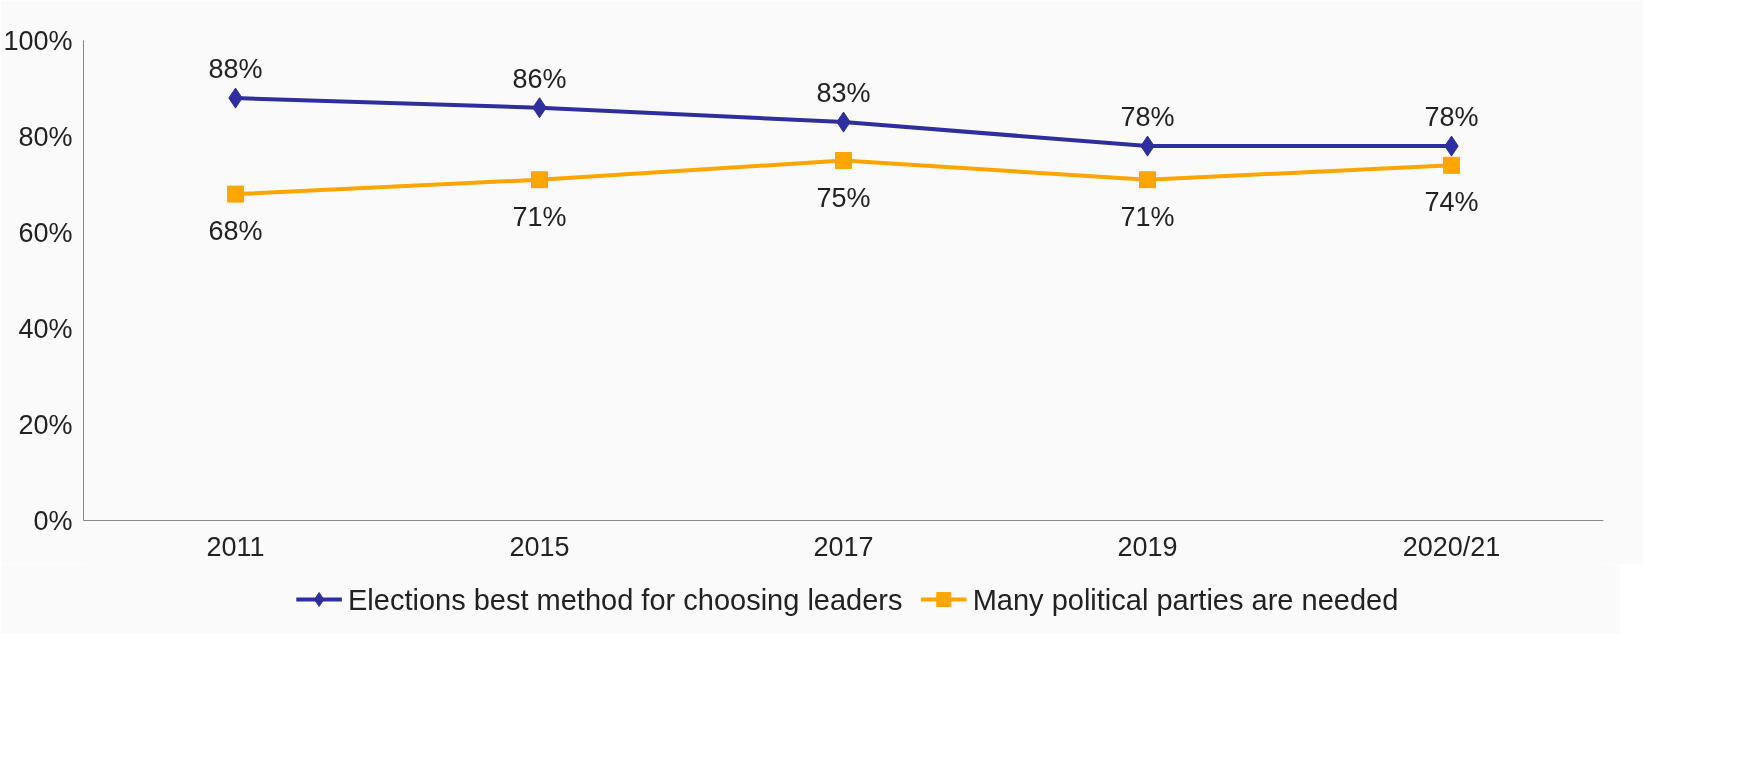  What do you see at coordinates (235, 69) in the screenshot?
I see `data-label: 88%` at bounding box center [235, 69].